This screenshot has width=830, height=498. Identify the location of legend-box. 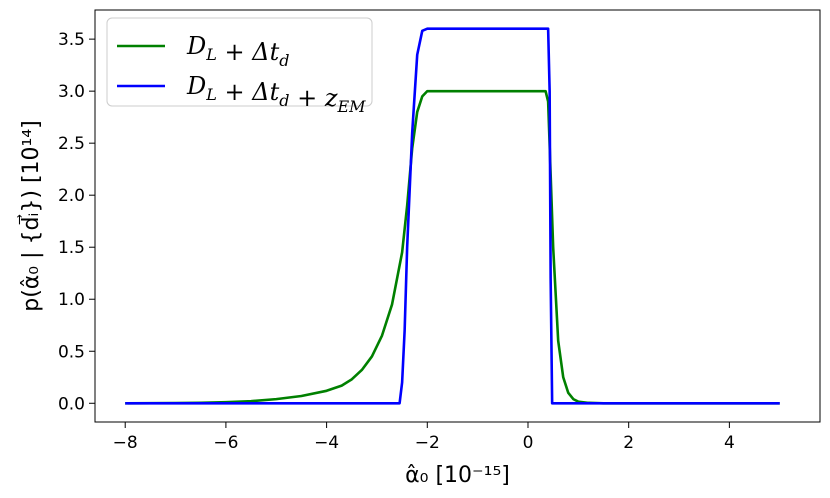
(239, 62).